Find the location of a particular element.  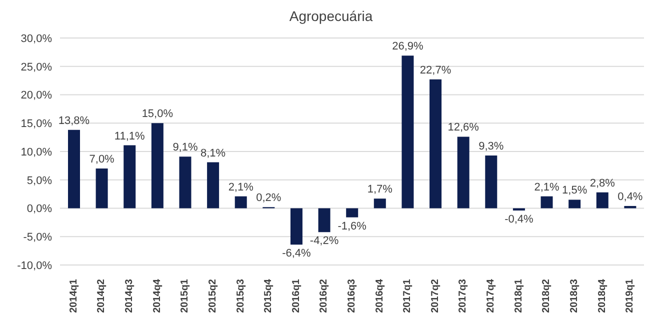

data-label: 22,7% is located at coordinates (436, 70).